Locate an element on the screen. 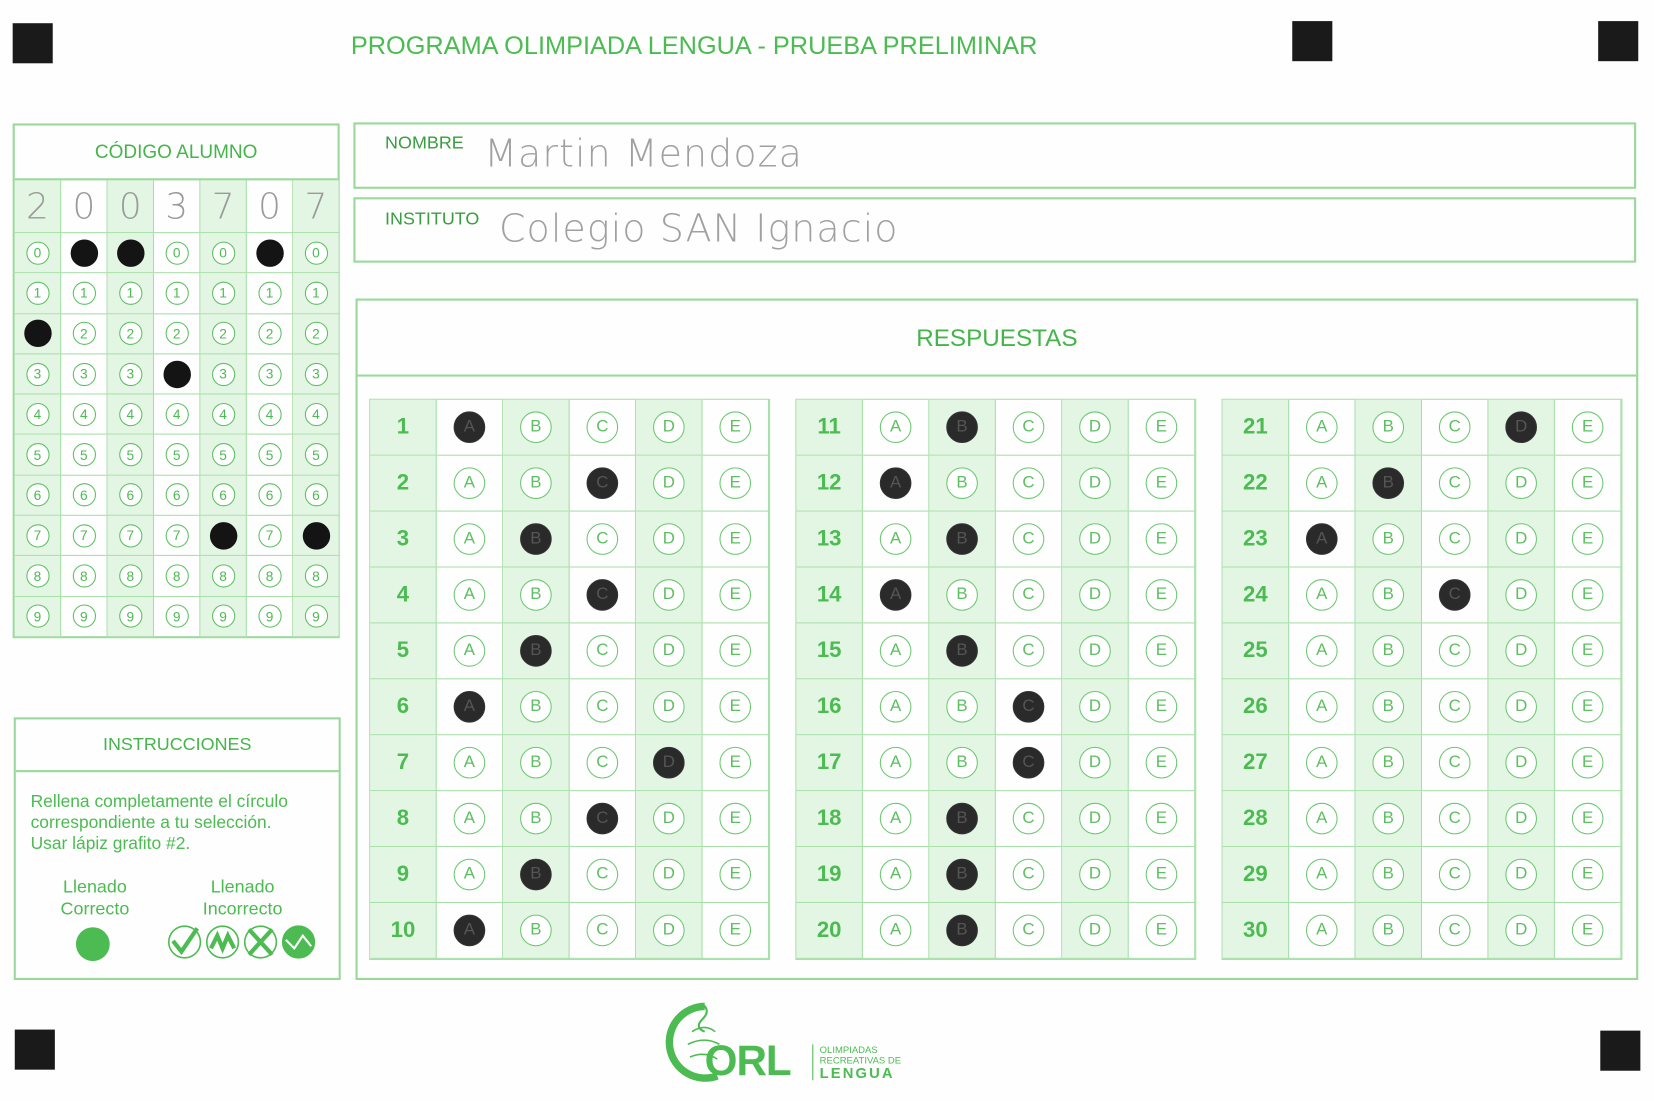 The height and width of the screenshot is (1101, 1654). code-bubble-filled: 7 is located at coordinates (223, 535).